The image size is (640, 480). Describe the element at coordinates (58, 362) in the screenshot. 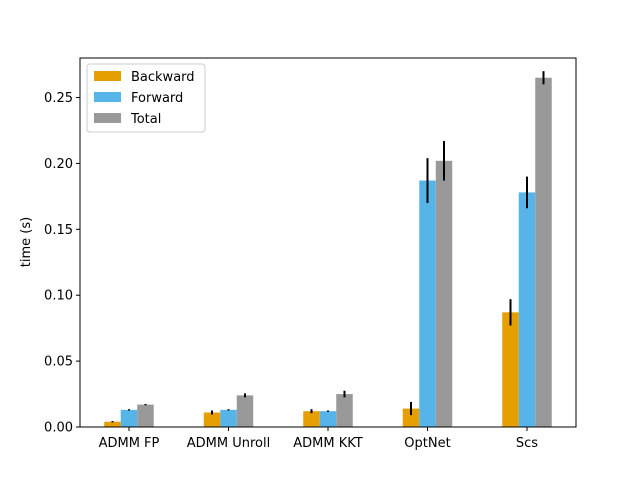

I see `y-tick-label: 0.05` at that location.